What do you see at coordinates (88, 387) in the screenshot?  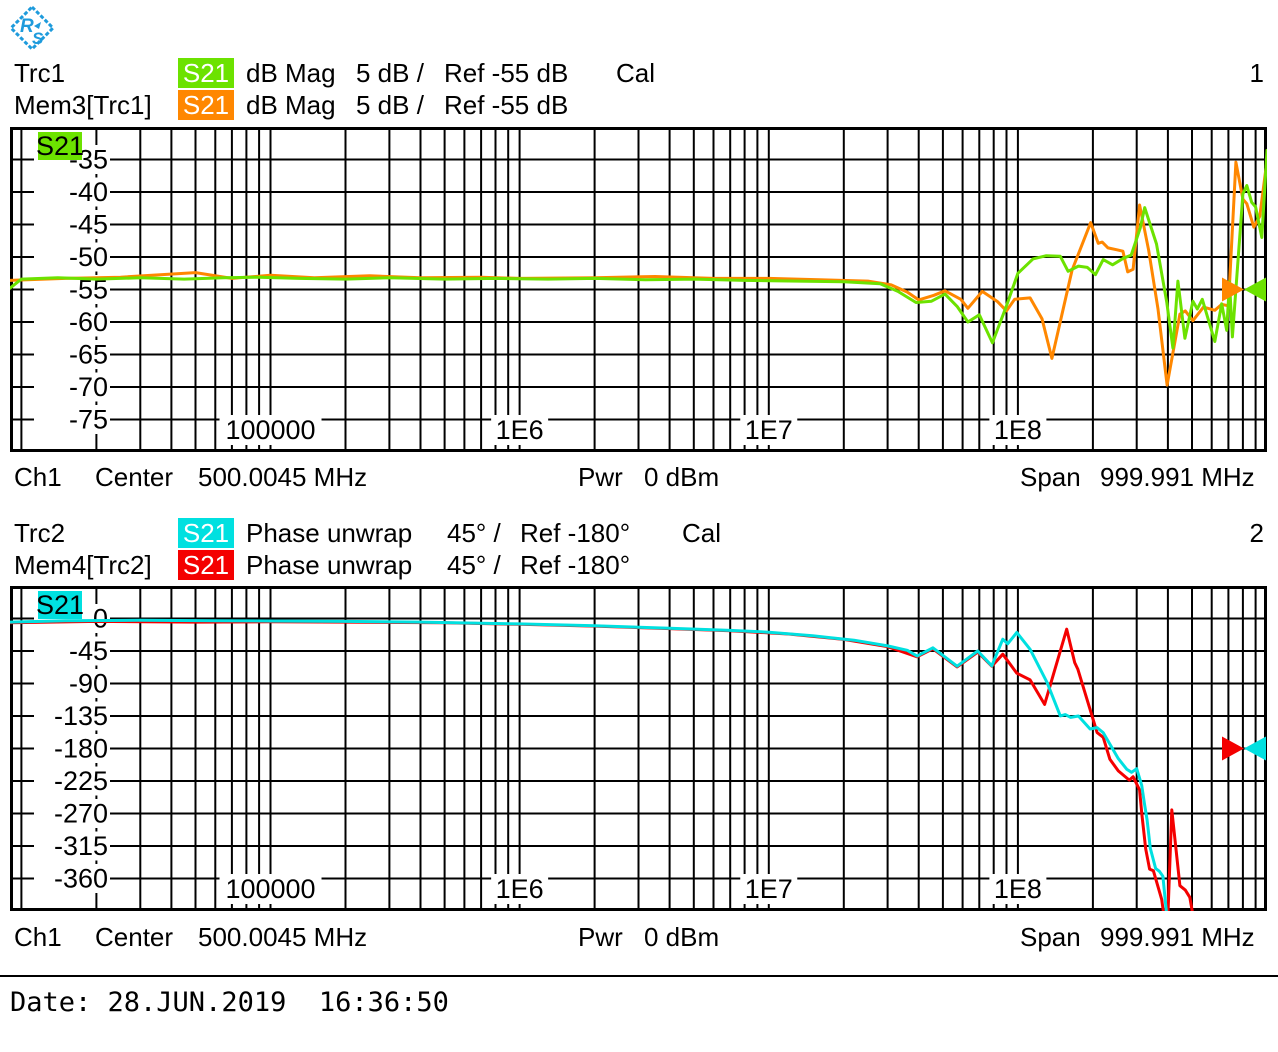 I see `svg-text: -70` at bounding box center [88, 387].